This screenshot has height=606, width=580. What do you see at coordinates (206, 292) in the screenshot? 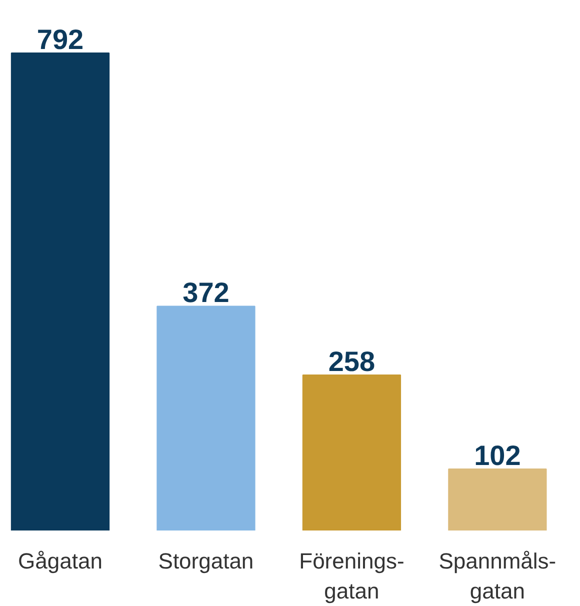
I see `data-label: 372` at bounding box center [206, 292].